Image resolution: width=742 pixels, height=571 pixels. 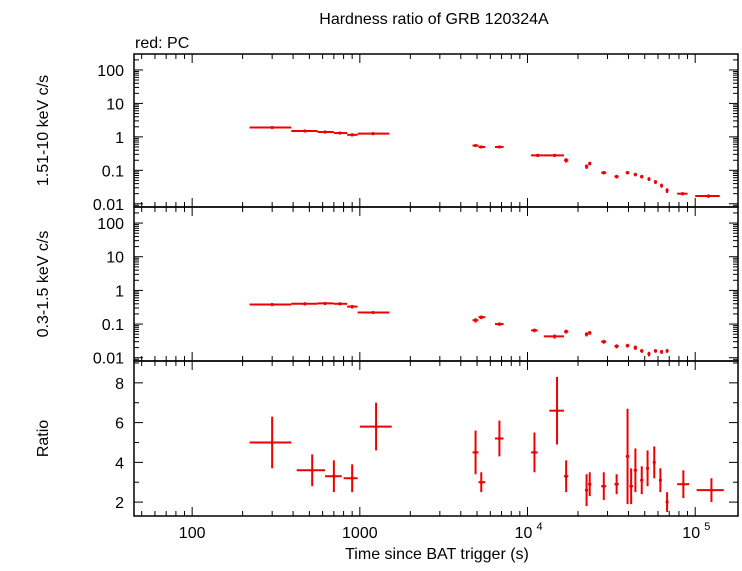 I want to click on y-axis-label-hard: 1.51-10 keV c/s, so click(x=43, y=130).